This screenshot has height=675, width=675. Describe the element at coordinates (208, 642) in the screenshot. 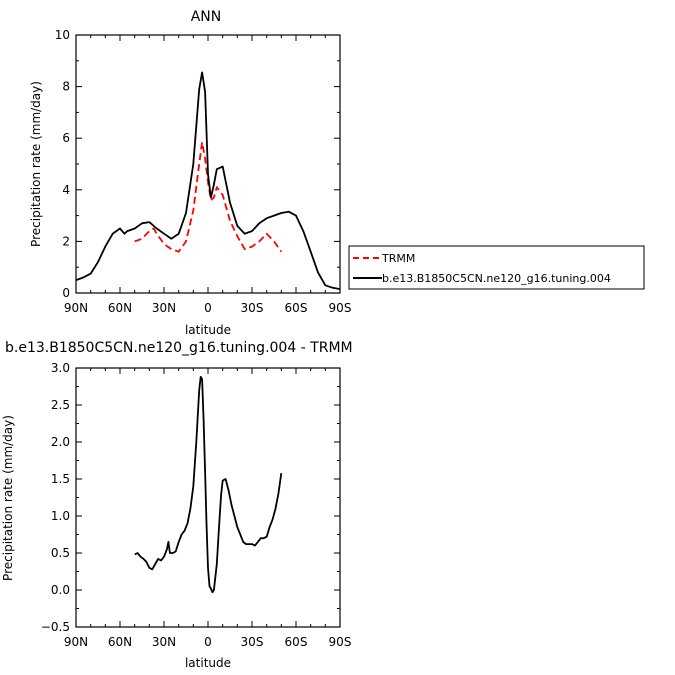

I see `chart-bottom-xtick-label: 0` at that location.